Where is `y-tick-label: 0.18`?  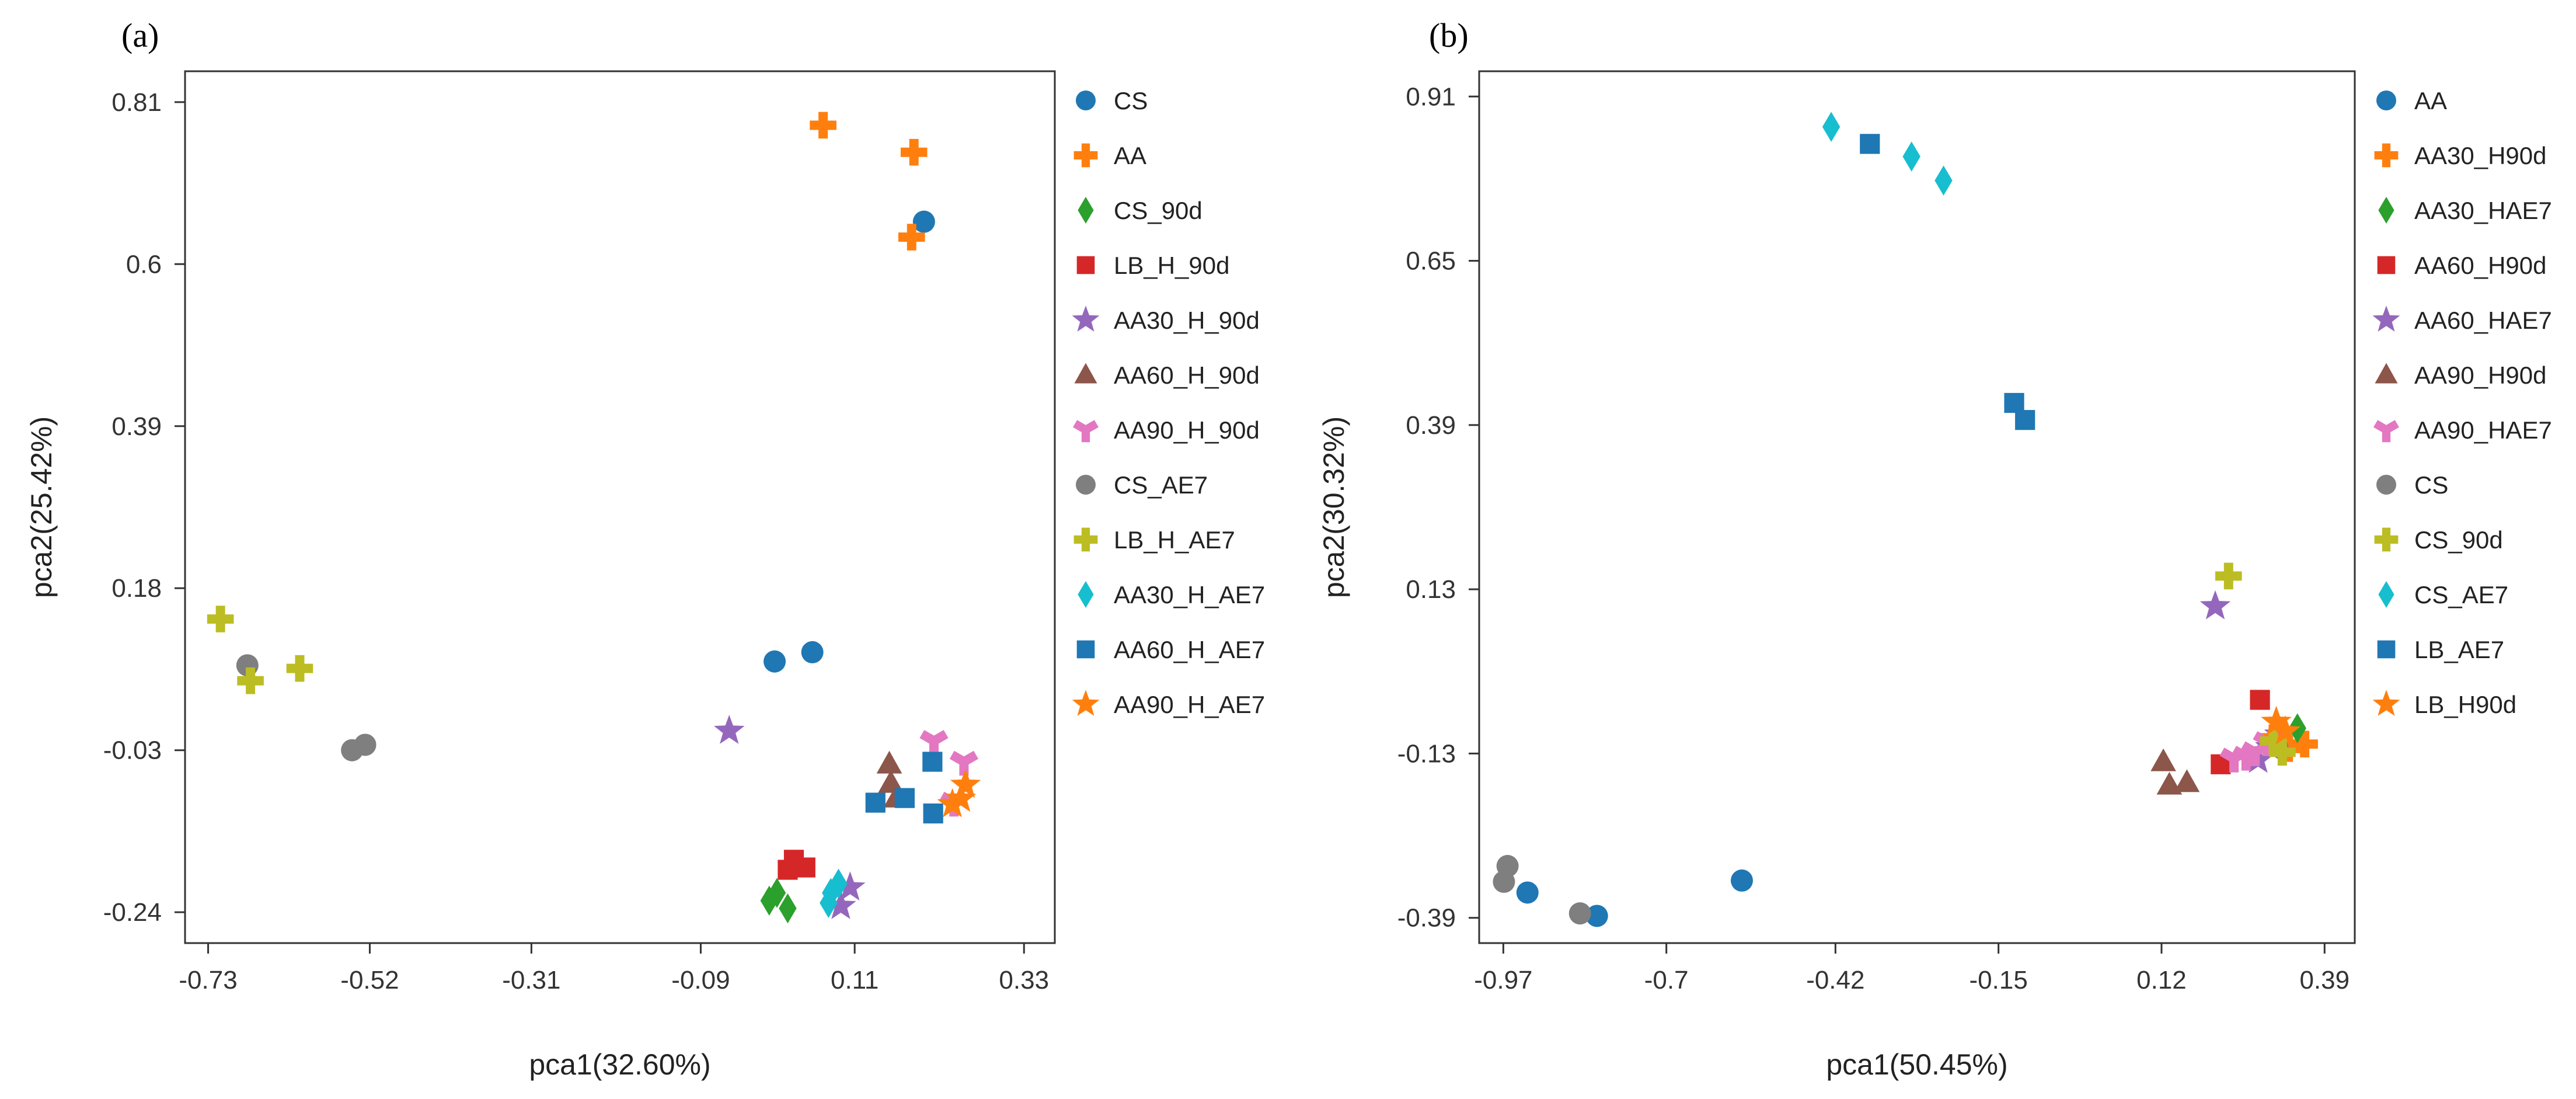 y-tick-label: 0.18 is located at coordinates (137, 588).